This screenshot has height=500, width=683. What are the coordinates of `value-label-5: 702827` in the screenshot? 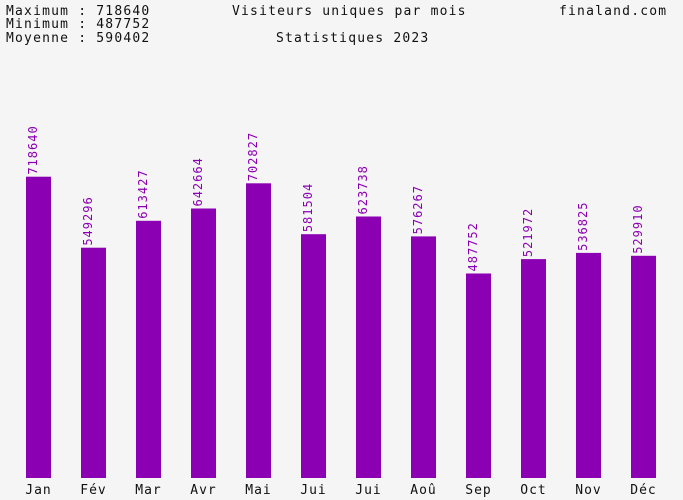 It's located at (253, 156).